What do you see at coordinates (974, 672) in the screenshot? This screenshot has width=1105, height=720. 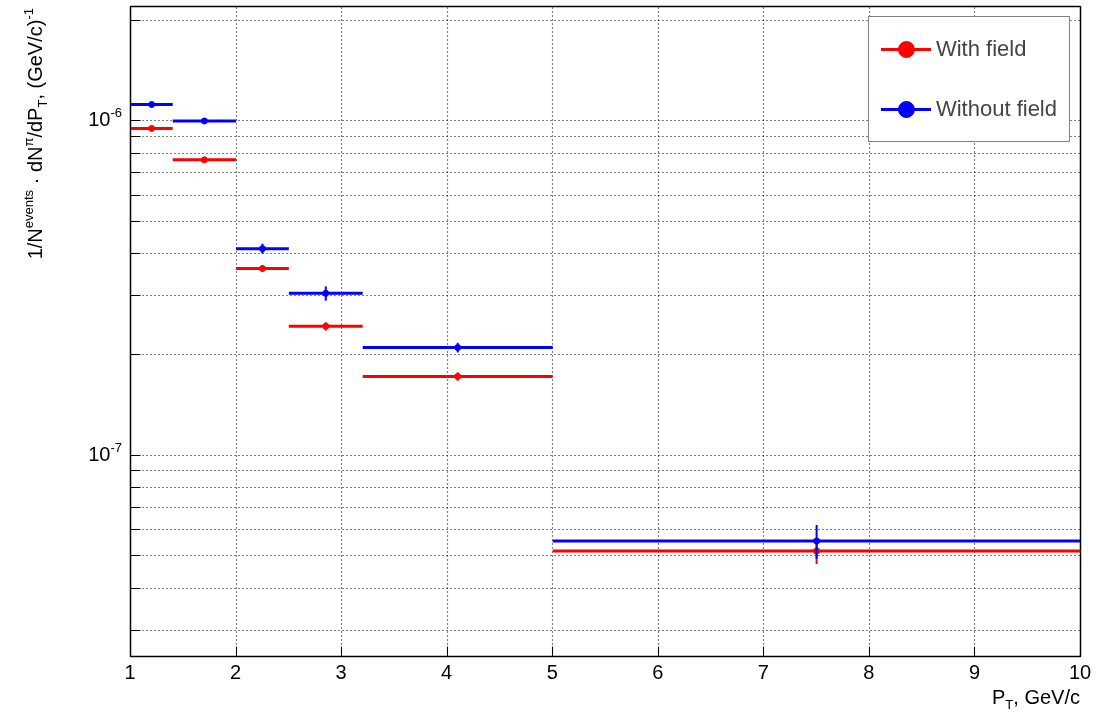 I see `x-tick-label: 9` at bounding box center [974, 672].